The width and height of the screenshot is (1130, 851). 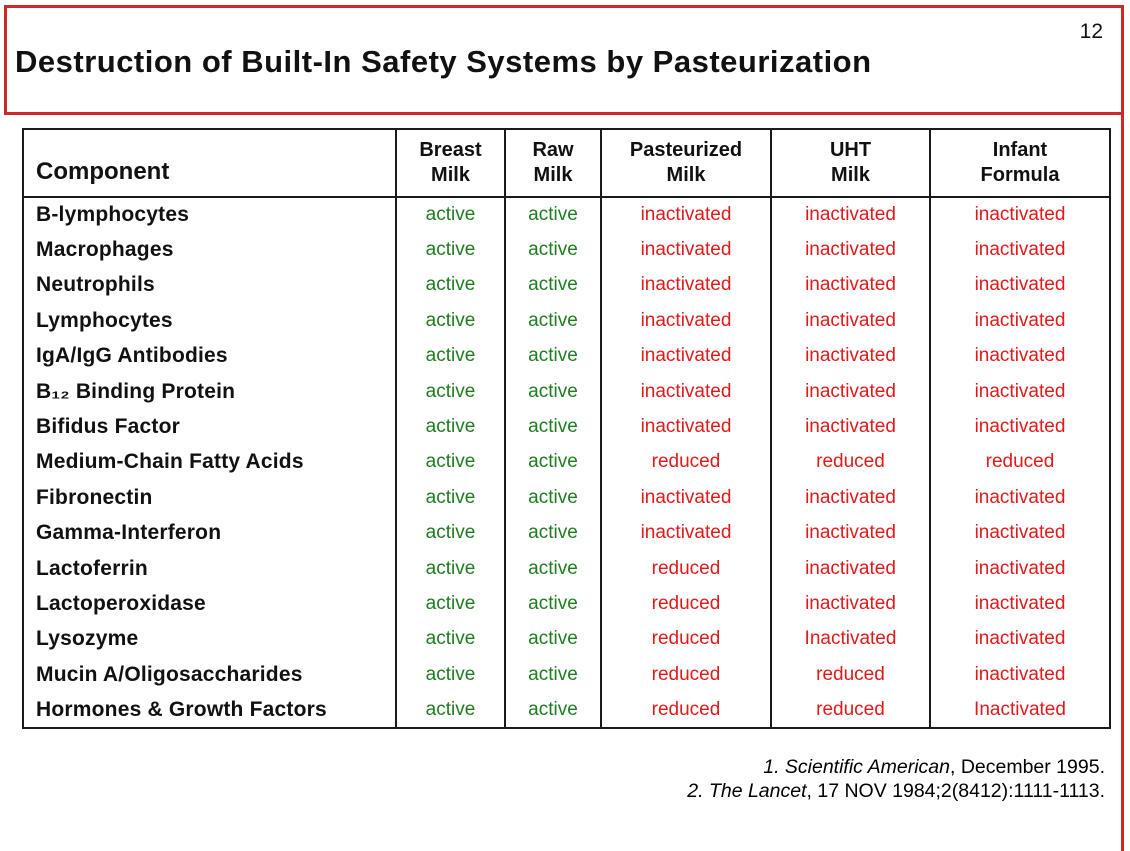 What do you see at coordinates (1019, 163) in the screenshot?
I see `col-header-infant-formula: Infant Formula` at bounding box center [1019, 163].